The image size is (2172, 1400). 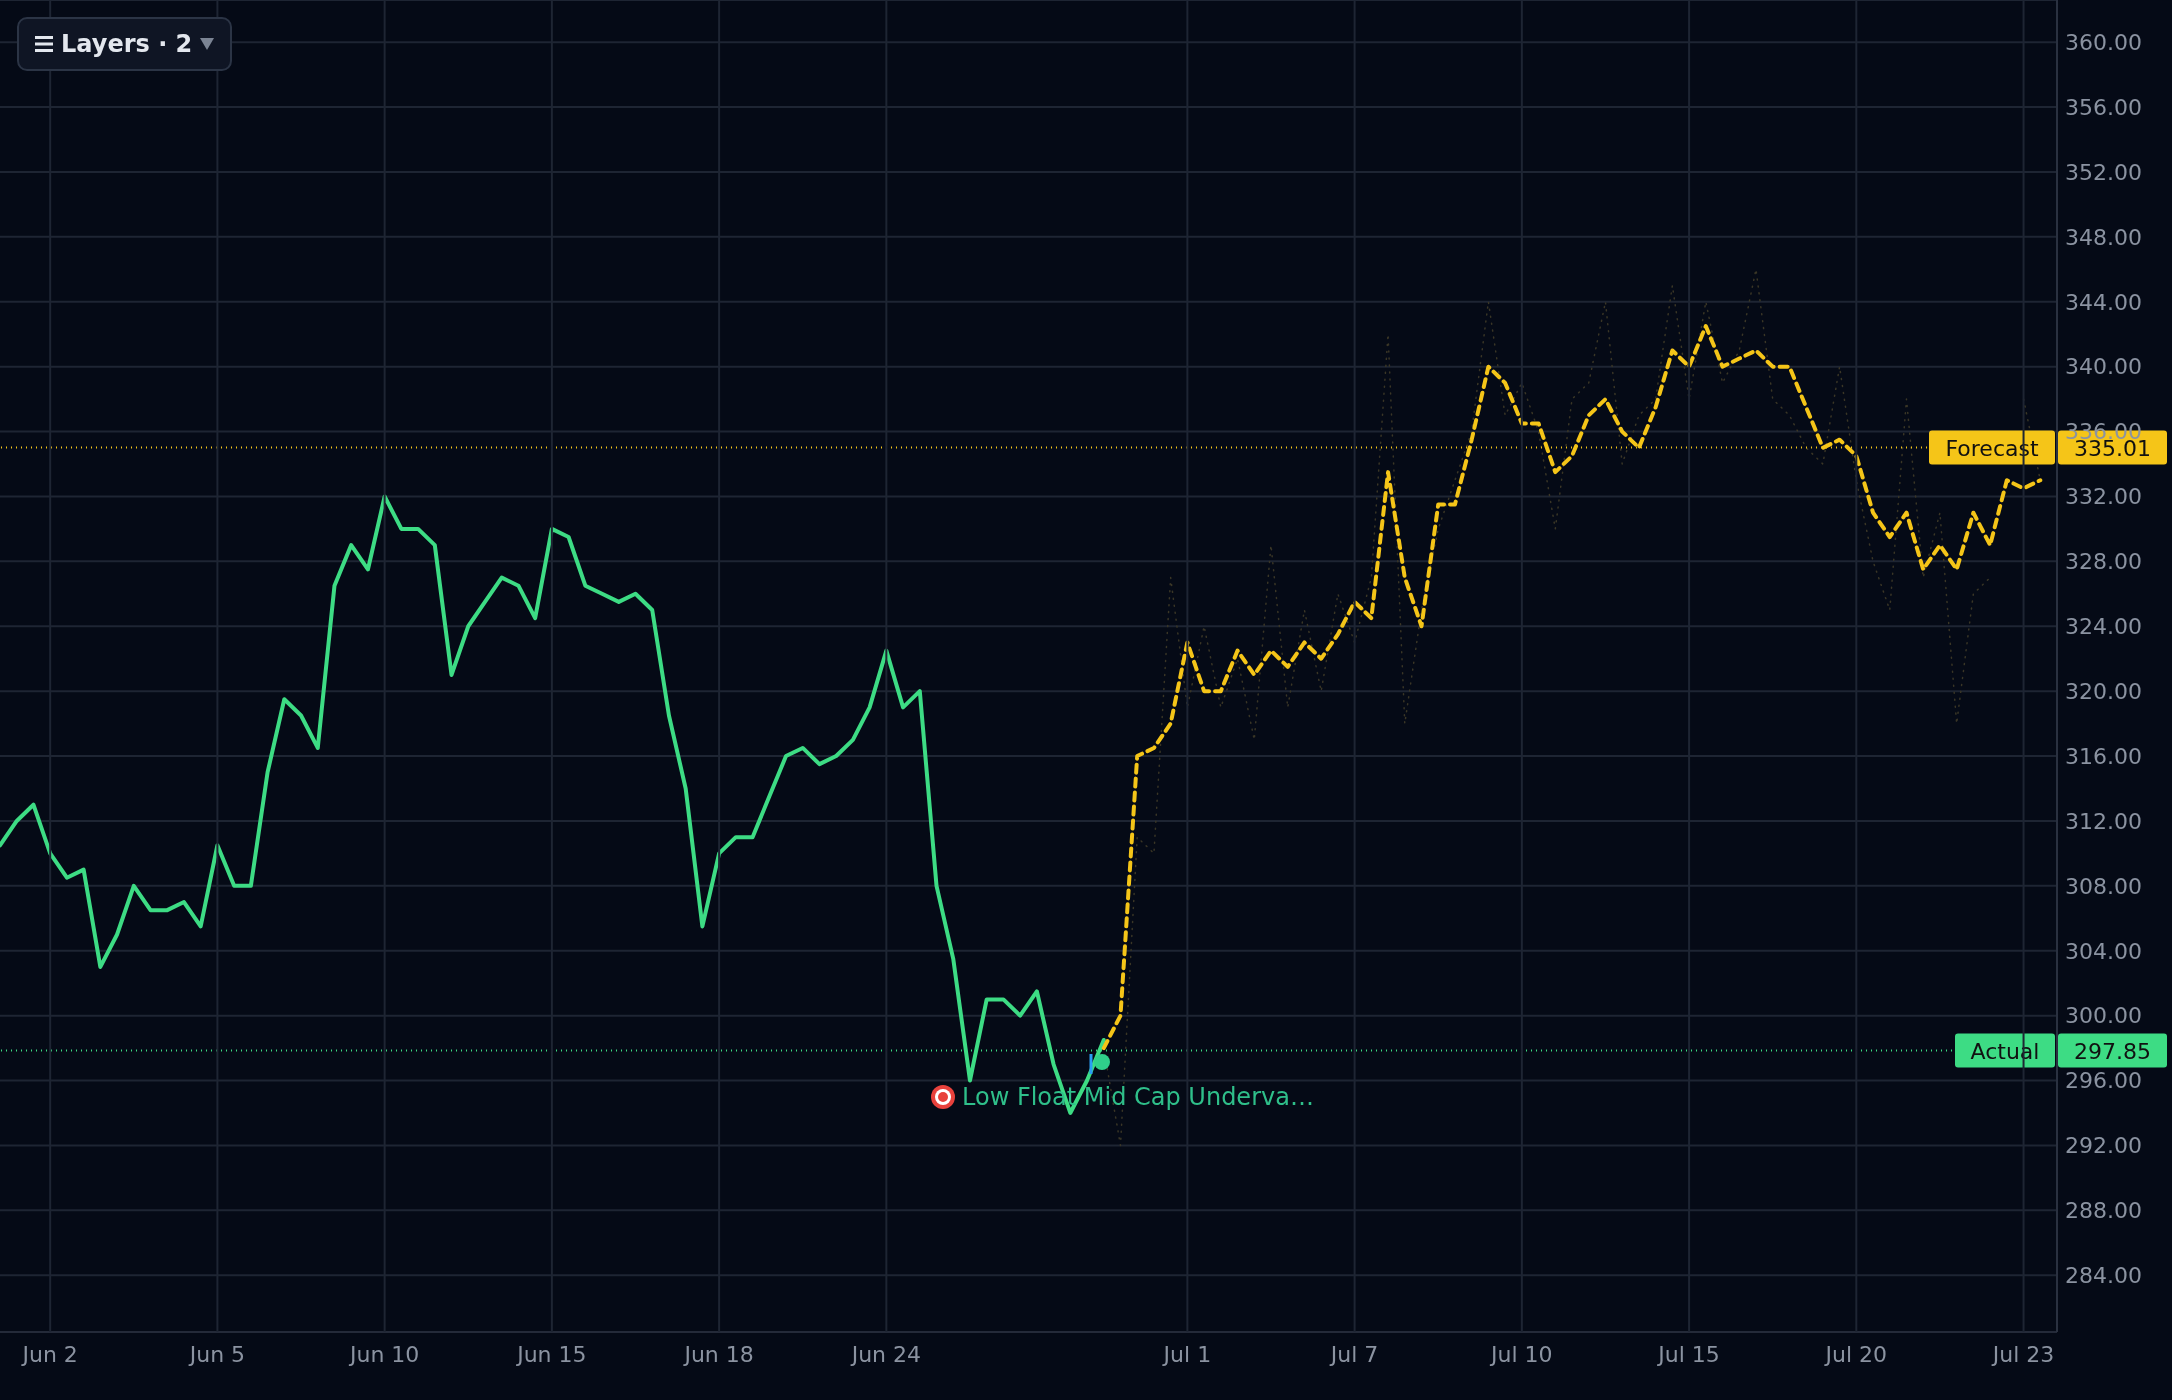 I want to click on layers-button: Layers · 2, so click(x=125, y=44).